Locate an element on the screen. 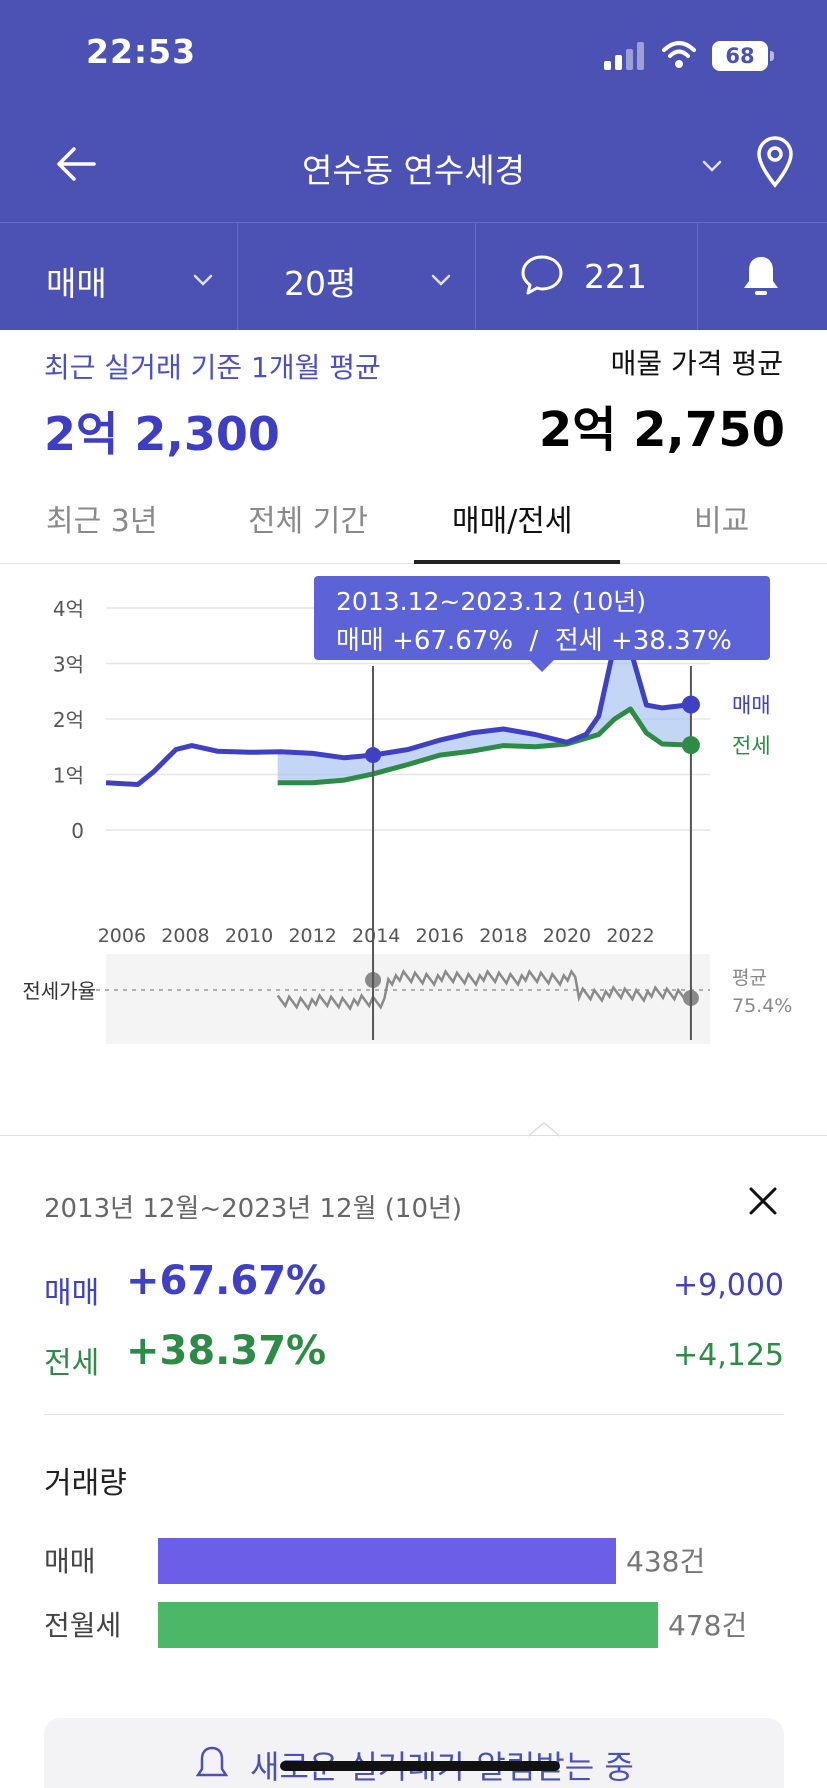  period-detail-label: 2013년 12월~2023년 12월 (10년) is located at coordinates (253, 1209).